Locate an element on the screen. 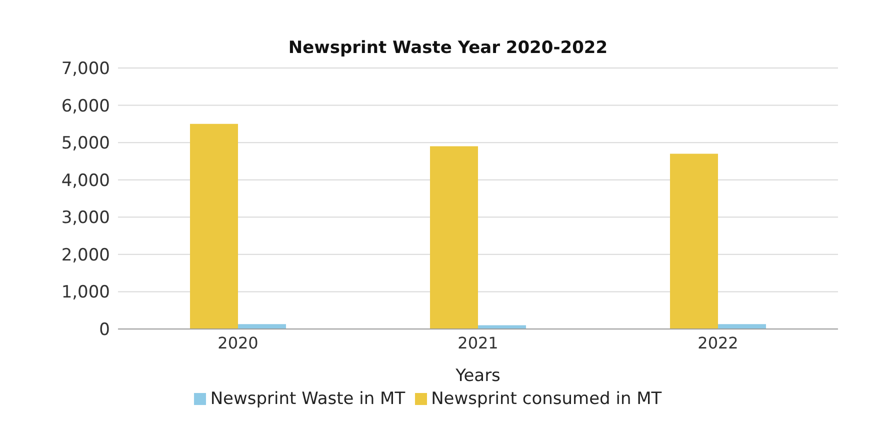 The width and height of the screenshot is (896, 427). y-tick-label: 2,000 is located at coordinates (85, 255).